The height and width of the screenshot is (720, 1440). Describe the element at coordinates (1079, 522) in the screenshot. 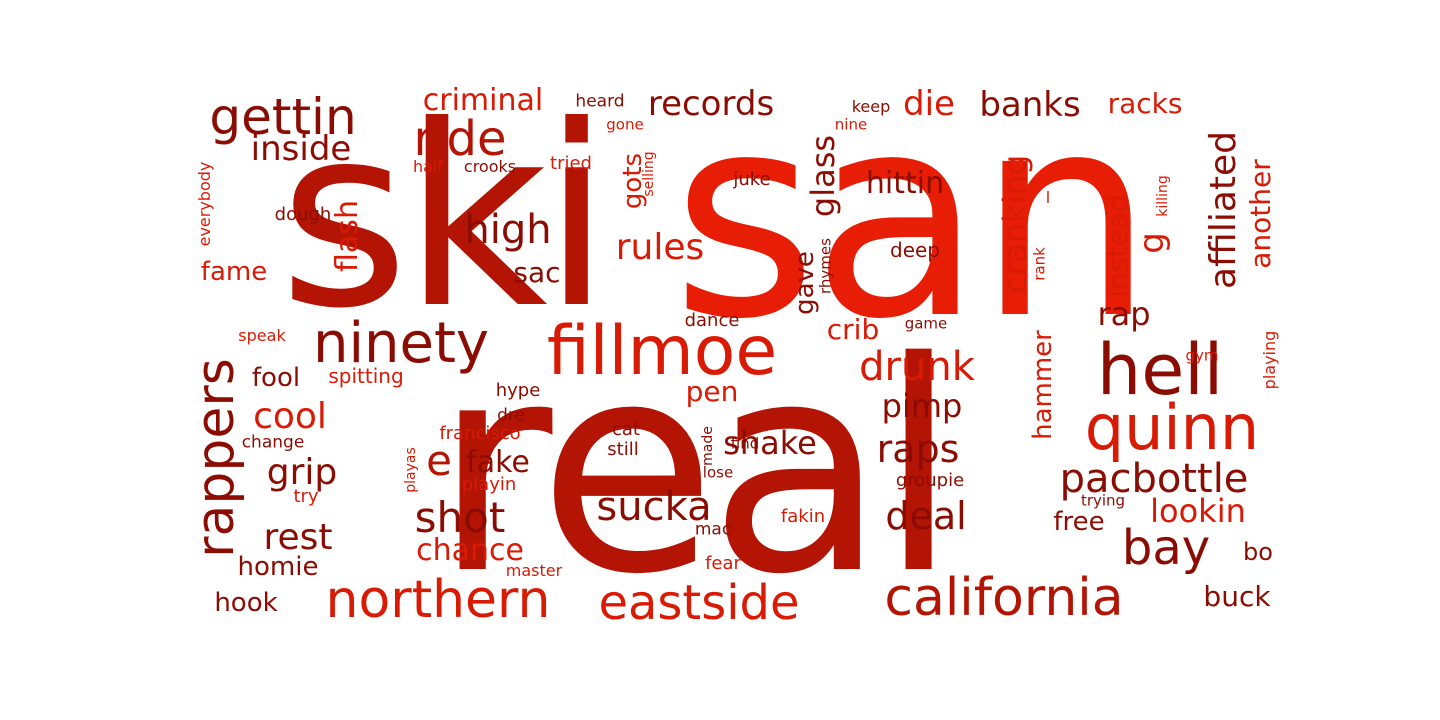

I see `word-free: free` at that location.